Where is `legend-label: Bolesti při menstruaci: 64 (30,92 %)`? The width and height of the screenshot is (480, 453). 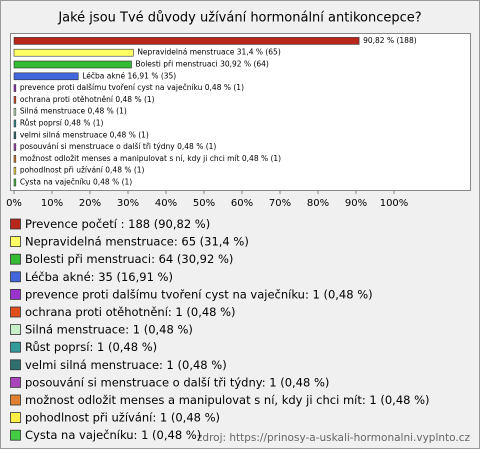 legend-label: Bolesti při menstruaci: 64 (30,92 %) is located at coordinates (129, 259).